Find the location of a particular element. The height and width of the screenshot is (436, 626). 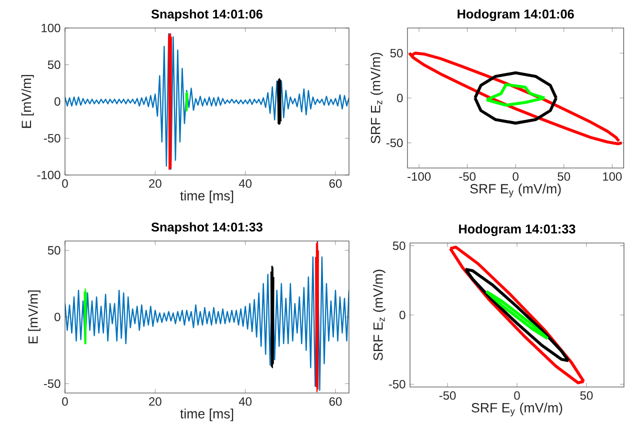

y-tick-label: 100 is located at coordinates (51, 28).